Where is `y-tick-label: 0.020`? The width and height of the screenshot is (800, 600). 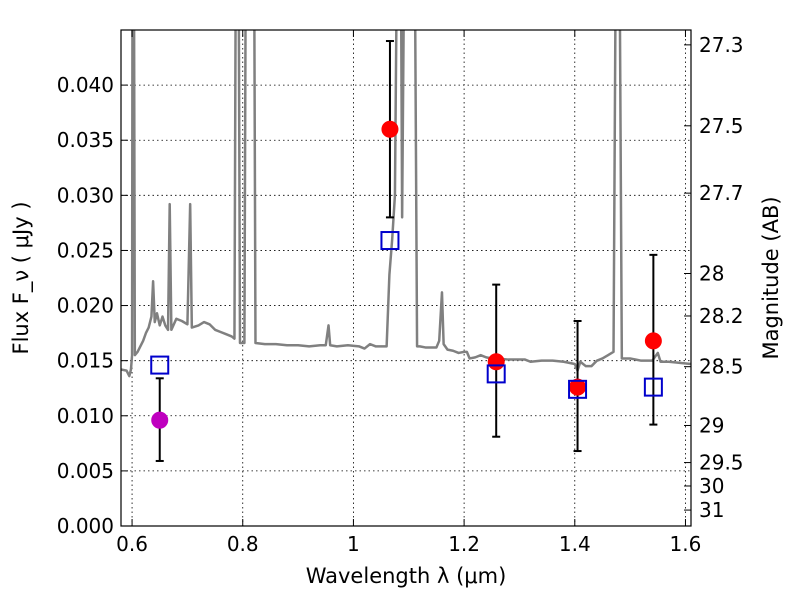 y-tick-label: 0.020 is located at coordinates (85, 306).